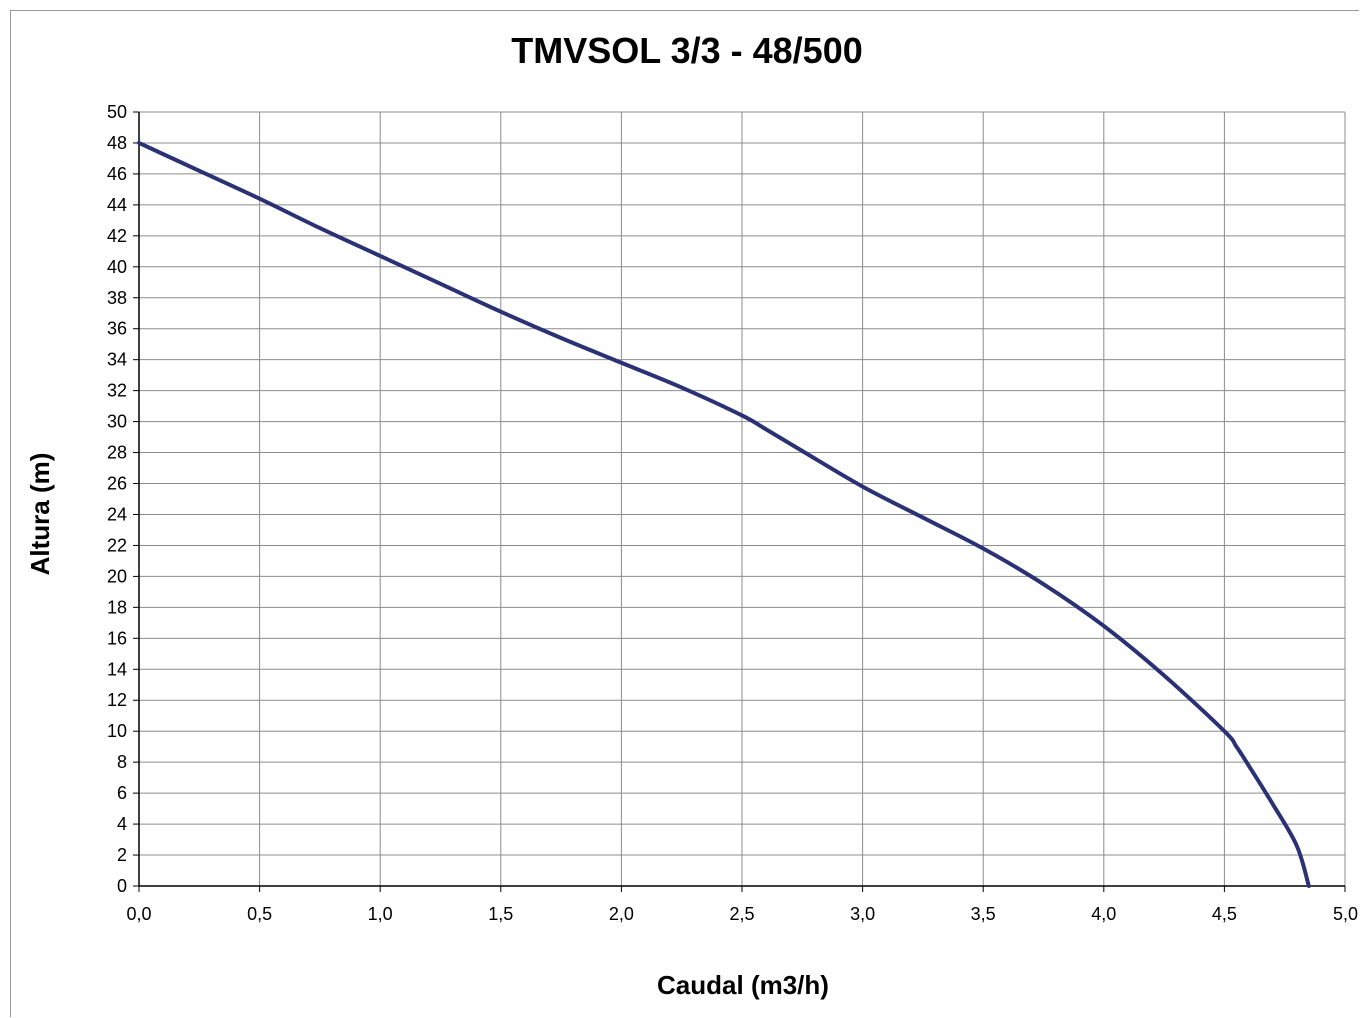 The width and height of the screenshot is (1360, 1018). Describe the element at coordinates (138, 914) in the screenshot. I see `x-tick-label: 0,0` at that location.